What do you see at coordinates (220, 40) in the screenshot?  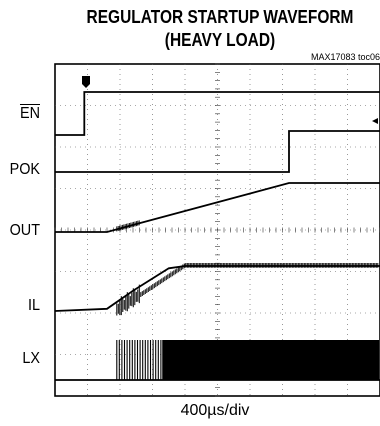 I see `chart-title-line2: (HEAVY LOAD)` at bounding box center [220, 40].